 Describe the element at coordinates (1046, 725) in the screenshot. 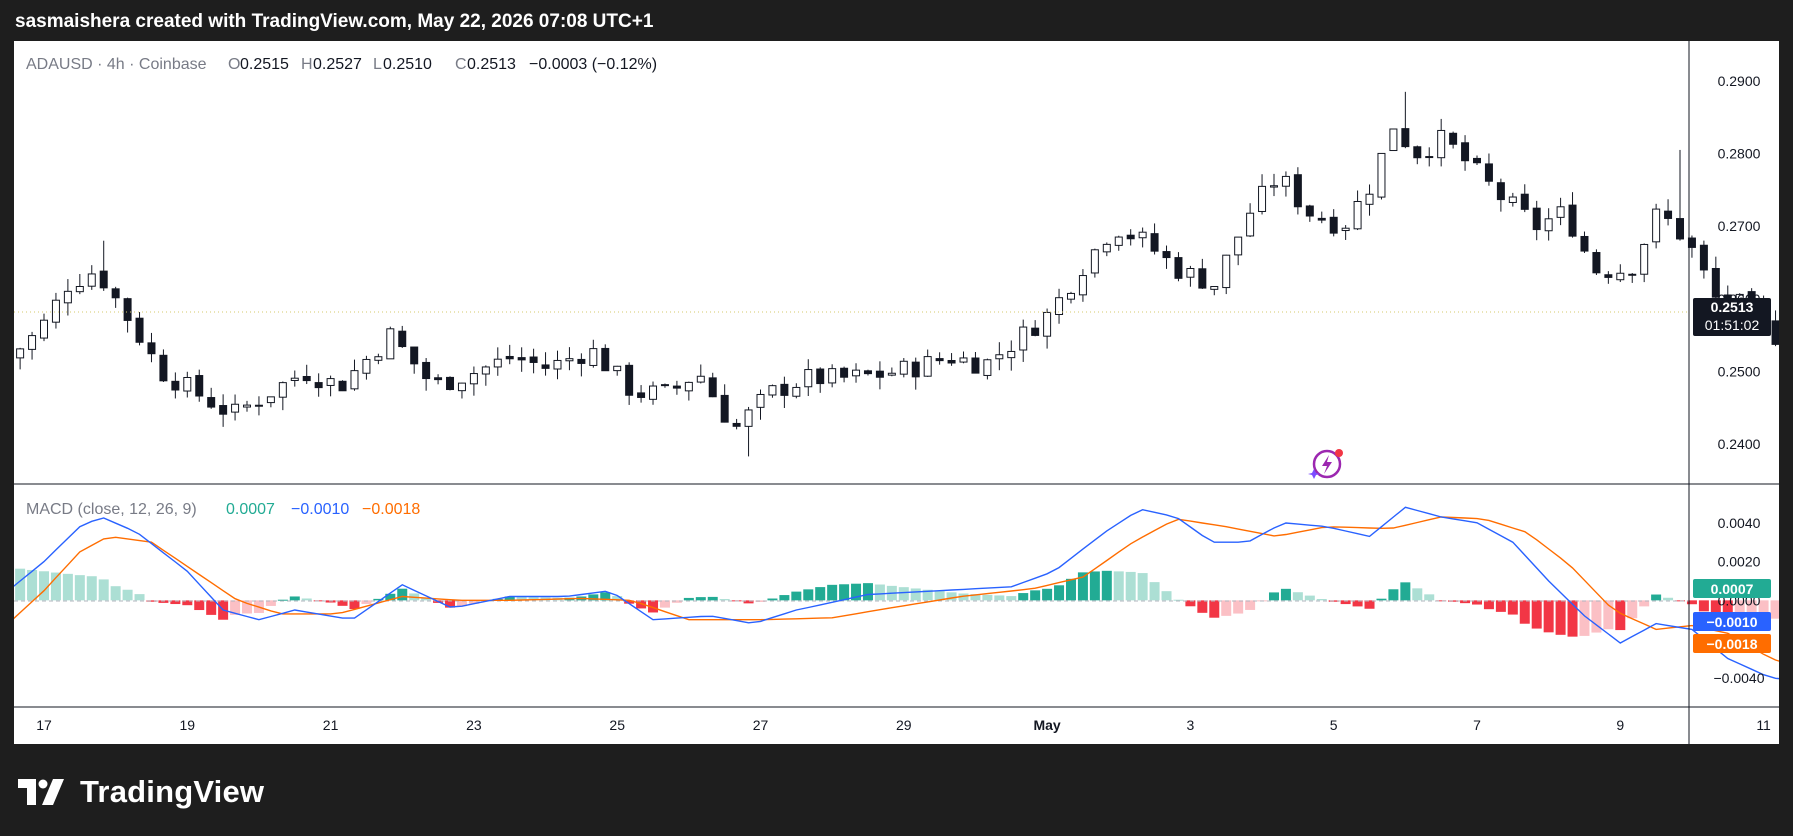

I see `time-tick-label: May` at that location.